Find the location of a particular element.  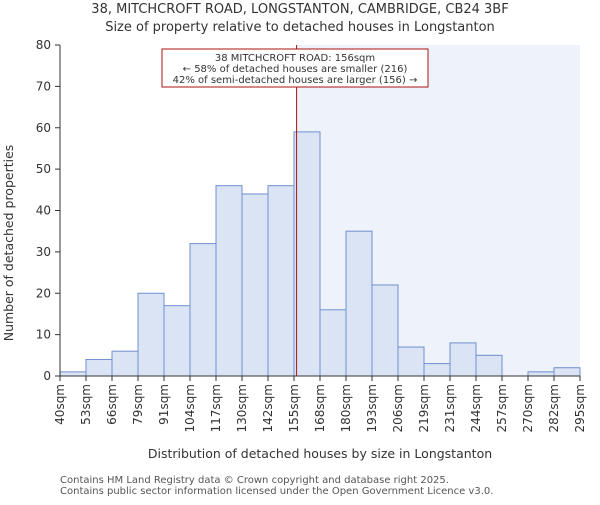

y-tick-label: 20 is located at coordinates (43, 293).